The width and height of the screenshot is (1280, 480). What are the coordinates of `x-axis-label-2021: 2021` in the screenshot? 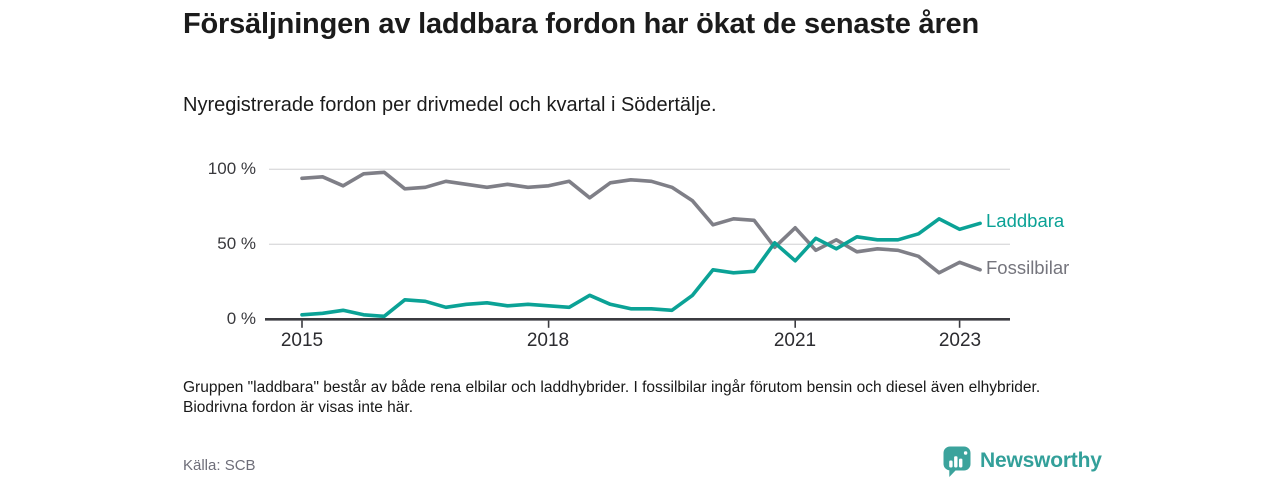 It's located at (795, 340).